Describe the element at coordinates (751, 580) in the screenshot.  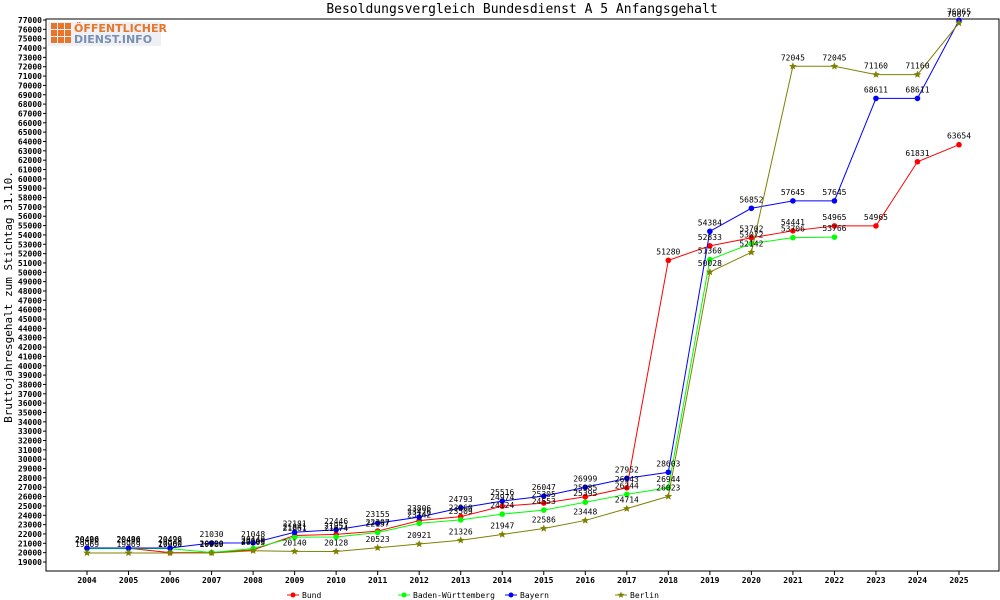
I see `x-tick-label: 2020` at that location.